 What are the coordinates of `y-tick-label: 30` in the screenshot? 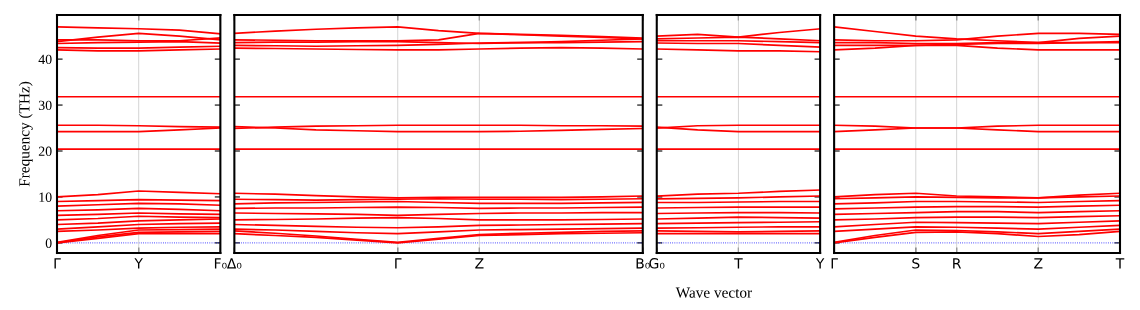 It's located at (45, 105).